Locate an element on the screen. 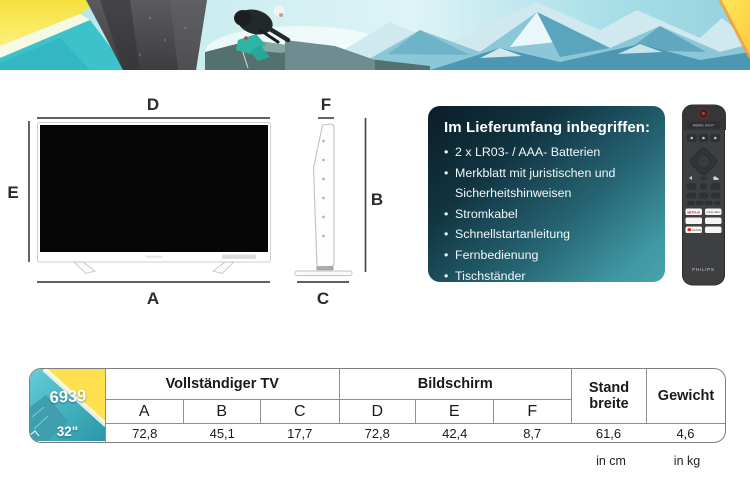  column-letter-e: E is located at coordinates (455, 412).